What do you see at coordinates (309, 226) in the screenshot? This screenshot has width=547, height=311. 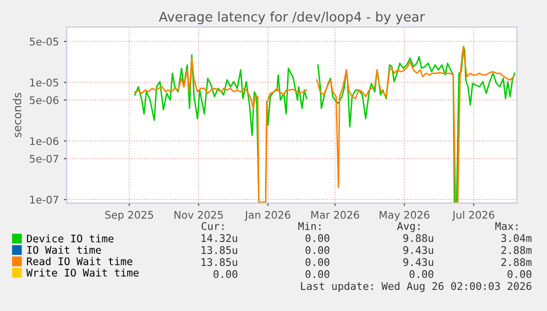 I see `text: Min:` at bounding box center [309, 226].